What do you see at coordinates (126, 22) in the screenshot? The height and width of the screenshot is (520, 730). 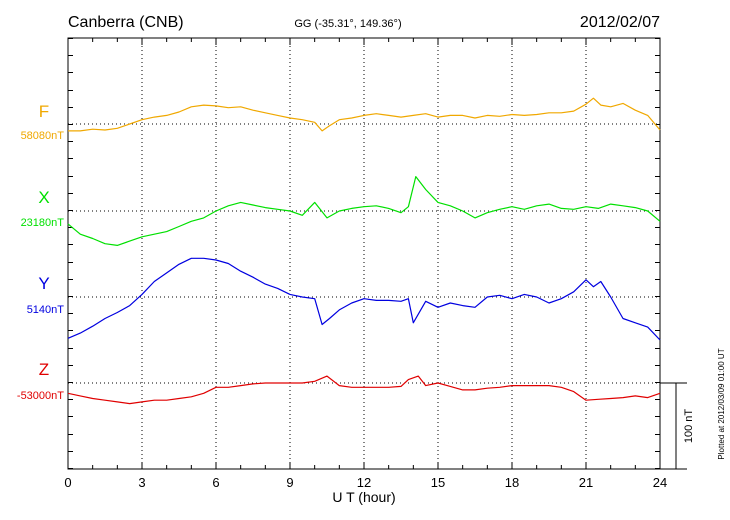 I see `station-title: Canberra (CNB)` at bounding box center [126, 22].